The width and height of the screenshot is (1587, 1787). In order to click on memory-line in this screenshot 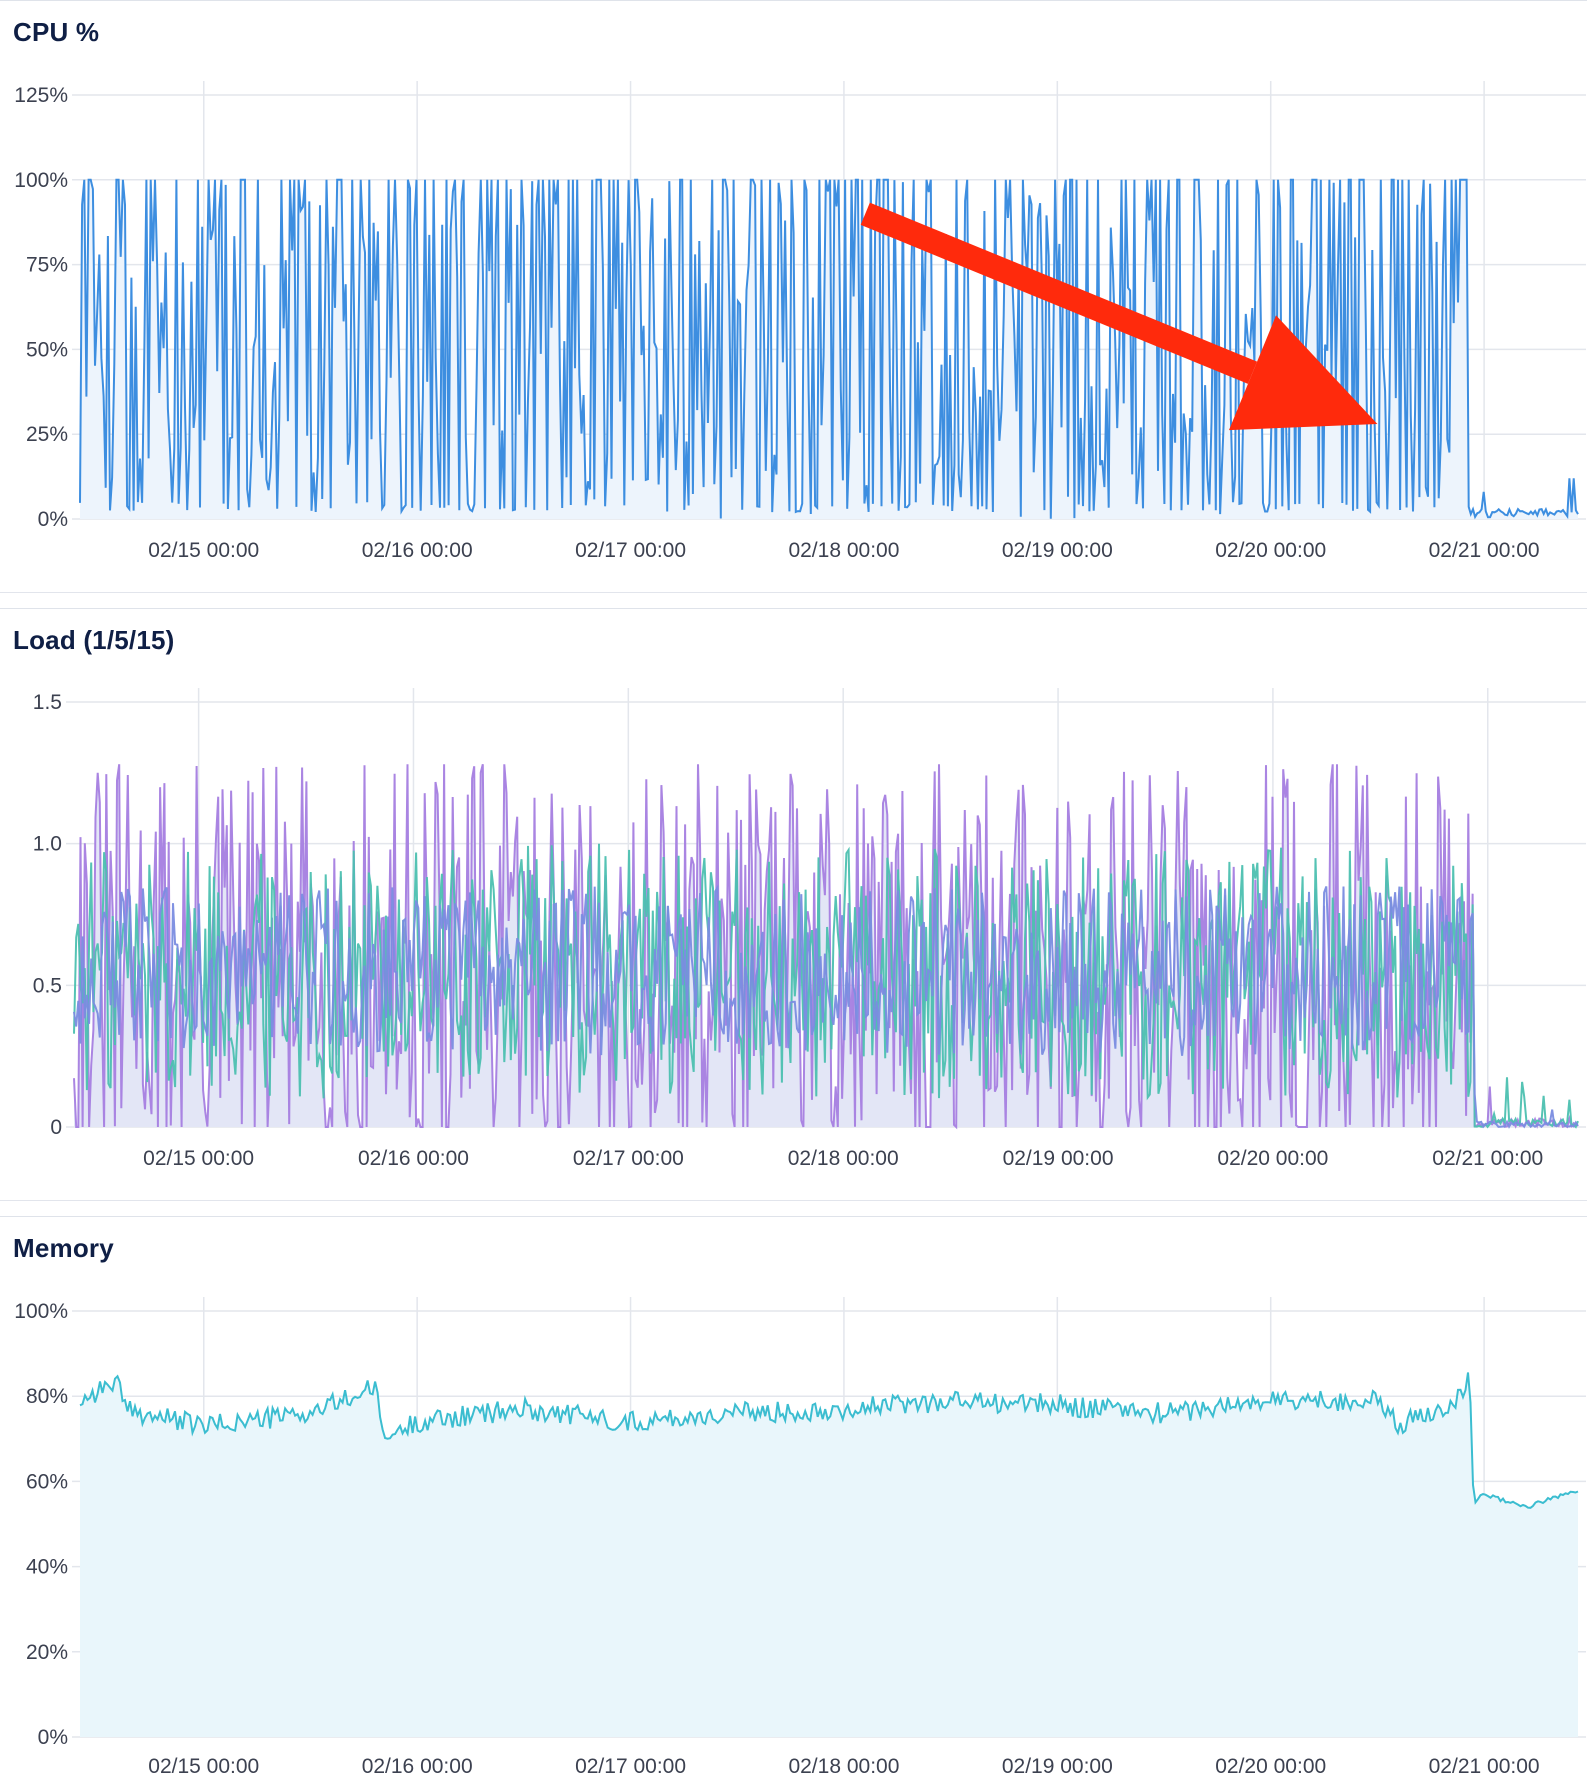, I will do `click(829, 1440)`.